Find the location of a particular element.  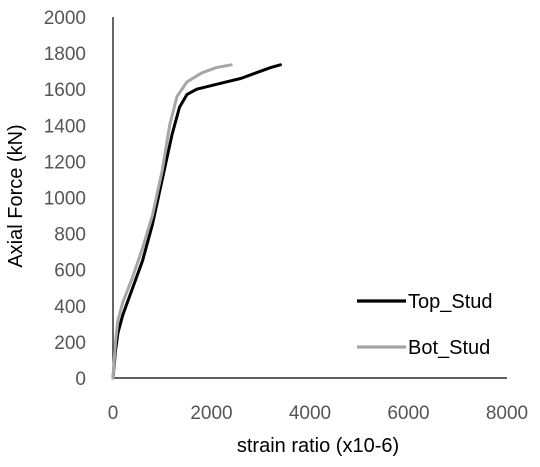

x-tick-label: 4000 is located at coordinates (310, 413).